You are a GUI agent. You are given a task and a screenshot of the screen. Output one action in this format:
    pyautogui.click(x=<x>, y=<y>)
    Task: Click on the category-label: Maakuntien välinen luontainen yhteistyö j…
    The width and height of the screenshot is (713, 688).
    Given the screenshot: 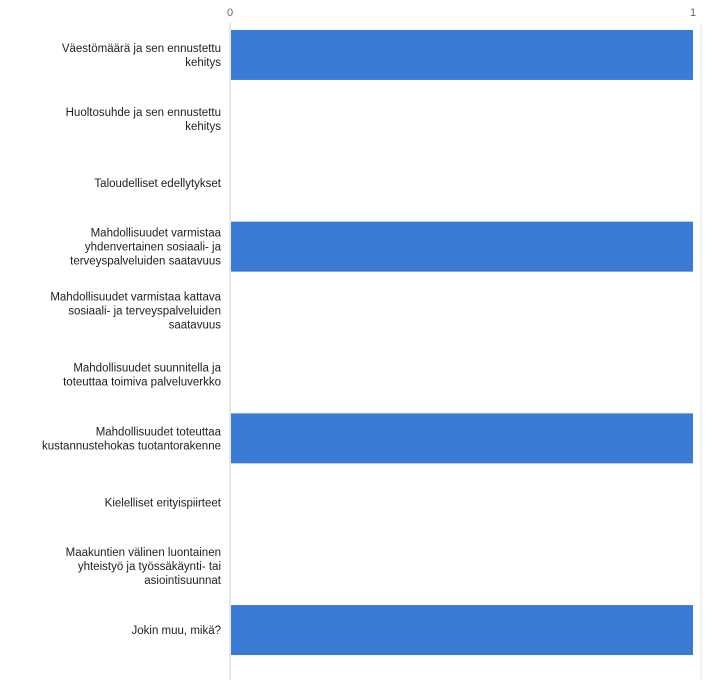 What is the action you would take?
    pyautogui.click(x=144, y=567)
    